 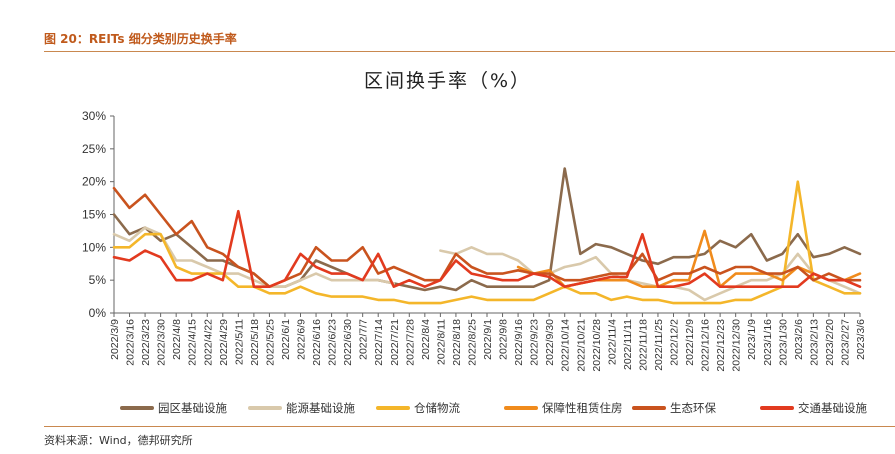 What do you see at coordinates (566, 345) in the screenshot?
I see `x-tick-label: 2022/10/14` at bounding box center [566, 345].